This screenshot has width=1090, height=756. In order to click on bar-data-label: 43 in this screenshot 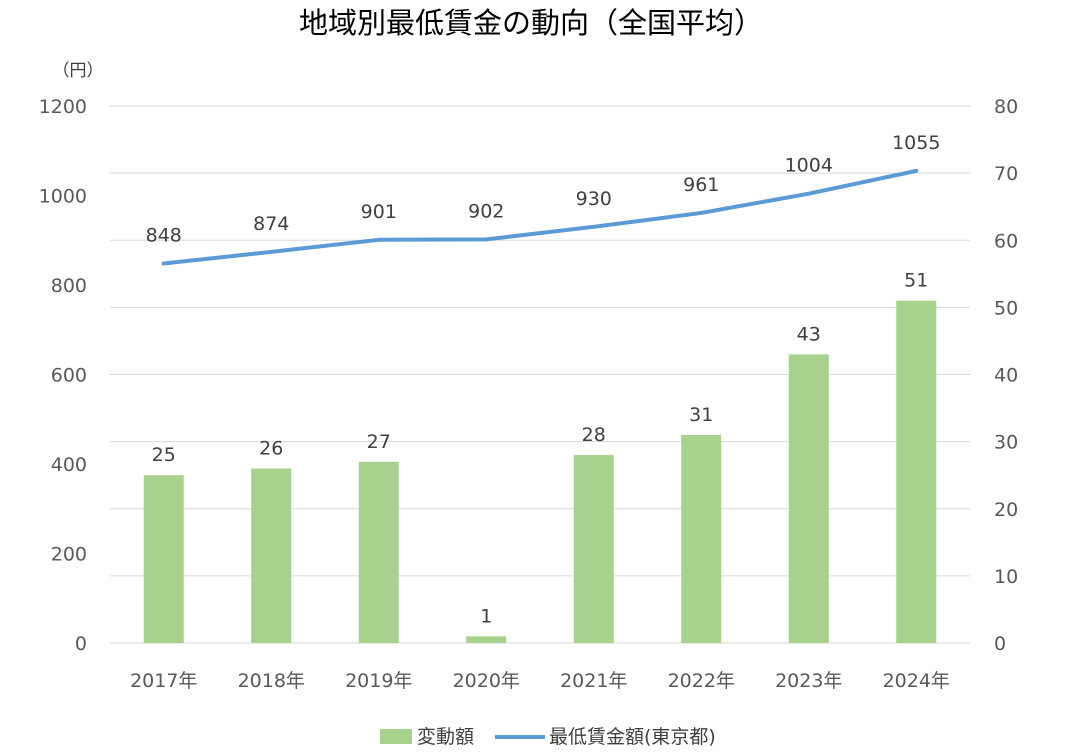, I will do `click(809, 334)`.